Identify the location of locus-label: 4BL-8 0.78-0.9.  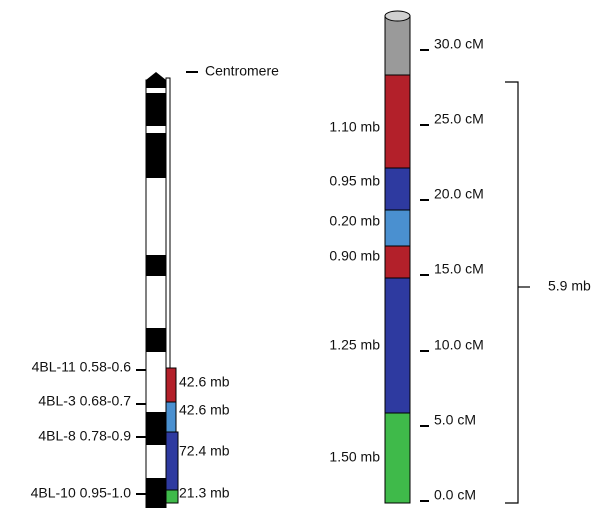
(84, 436).